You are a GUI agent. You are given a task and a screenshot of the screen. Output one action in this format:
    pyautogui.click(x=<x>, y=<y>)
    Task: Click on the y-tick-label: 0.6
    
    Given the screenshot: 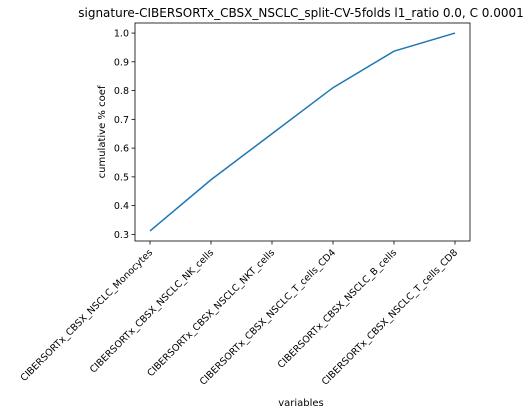 What is the action you would take?
    pyautogui.click(x=121, y=149)
    